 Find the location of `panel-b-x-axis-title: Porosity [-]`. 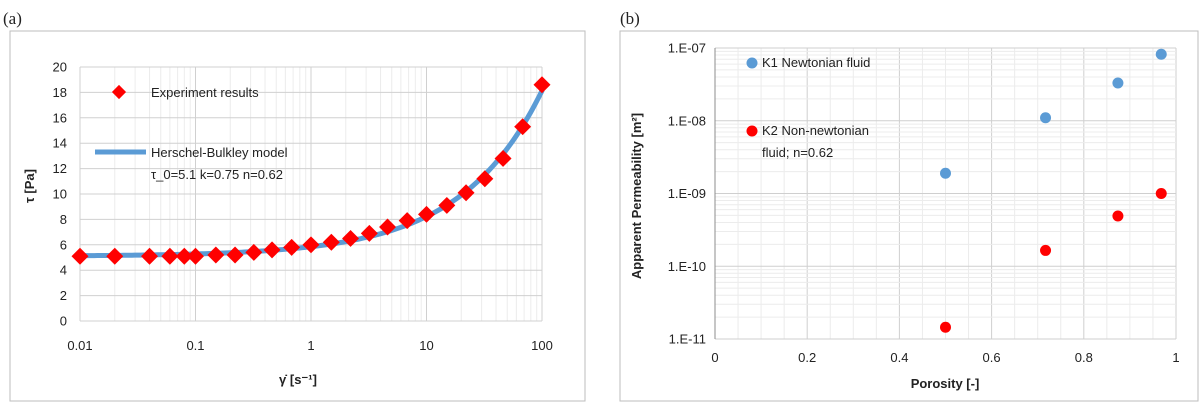

panel-b-x-axis-title: Porosity [-] is located at coordinates (945, 383).